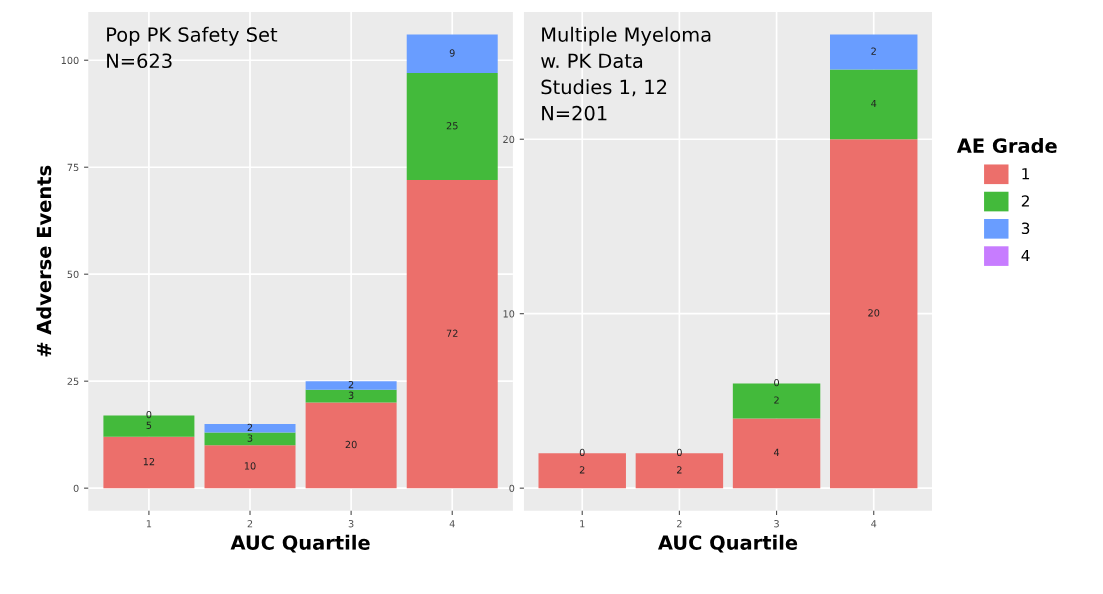  I want to click on data-label: 25, so click(452, 126).